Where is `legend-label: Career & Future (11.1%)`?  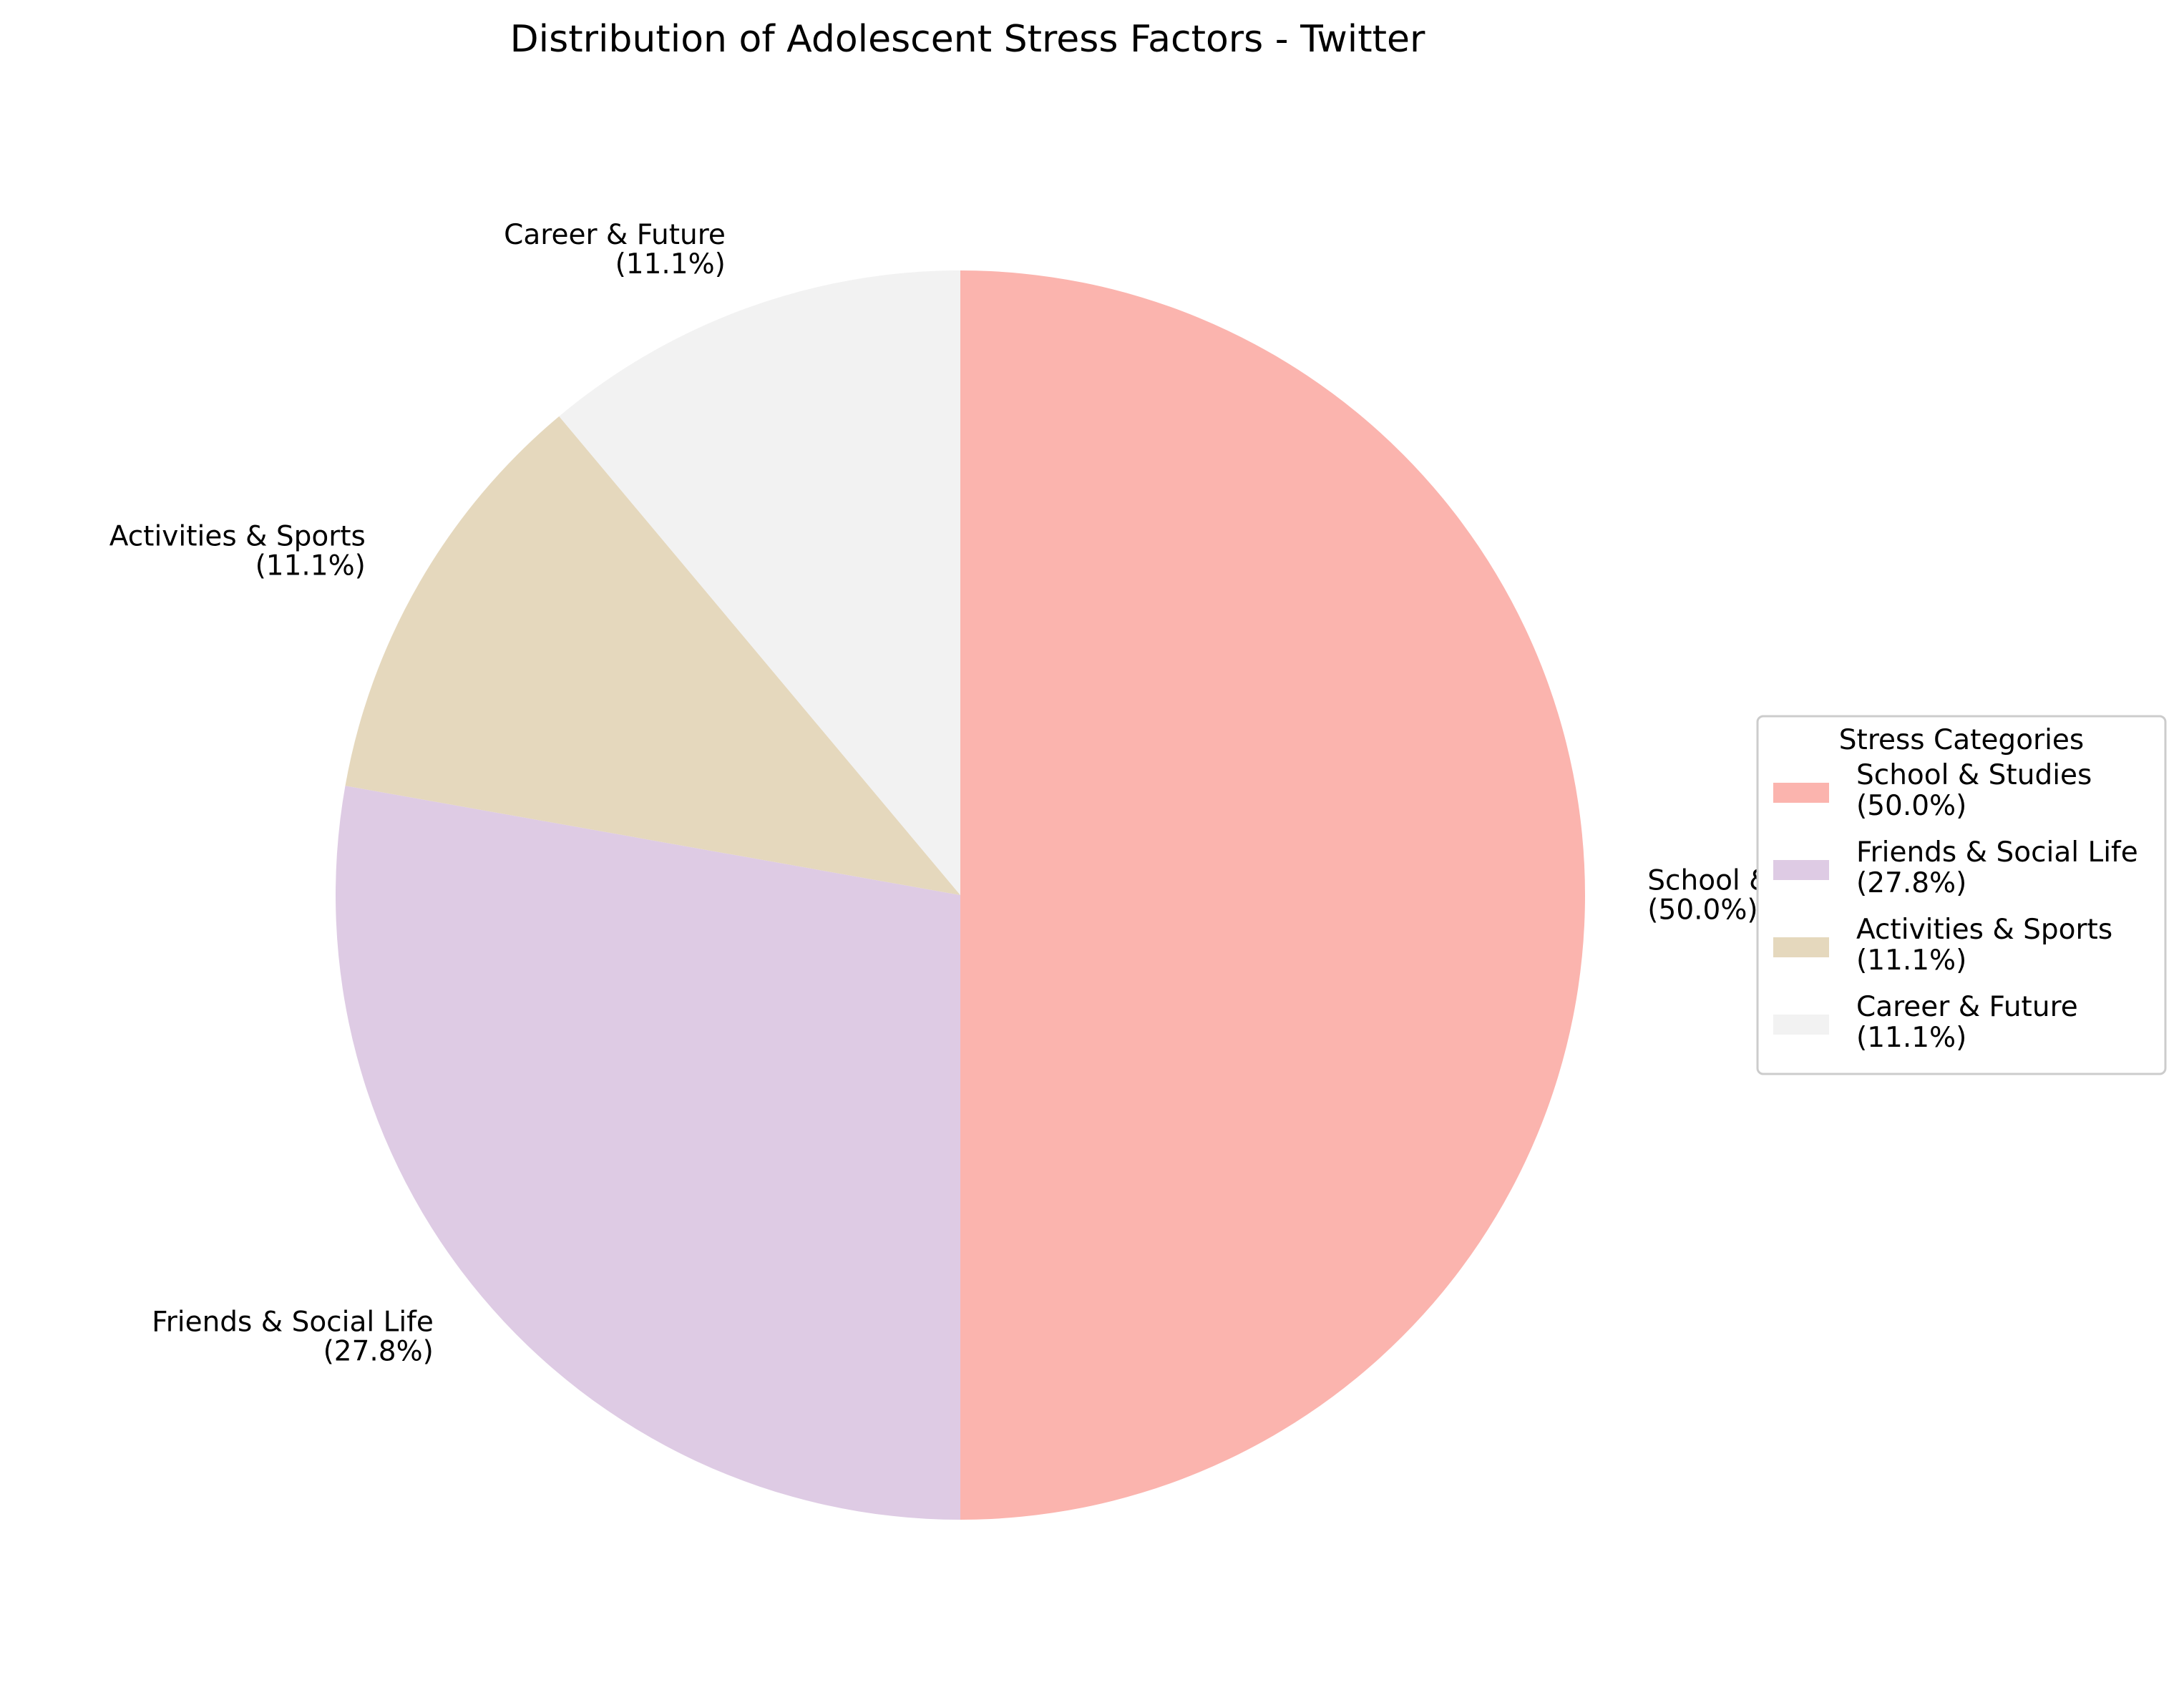
legend-label: Career & Future (11.1%) is located at coordinates (1967, 1022).